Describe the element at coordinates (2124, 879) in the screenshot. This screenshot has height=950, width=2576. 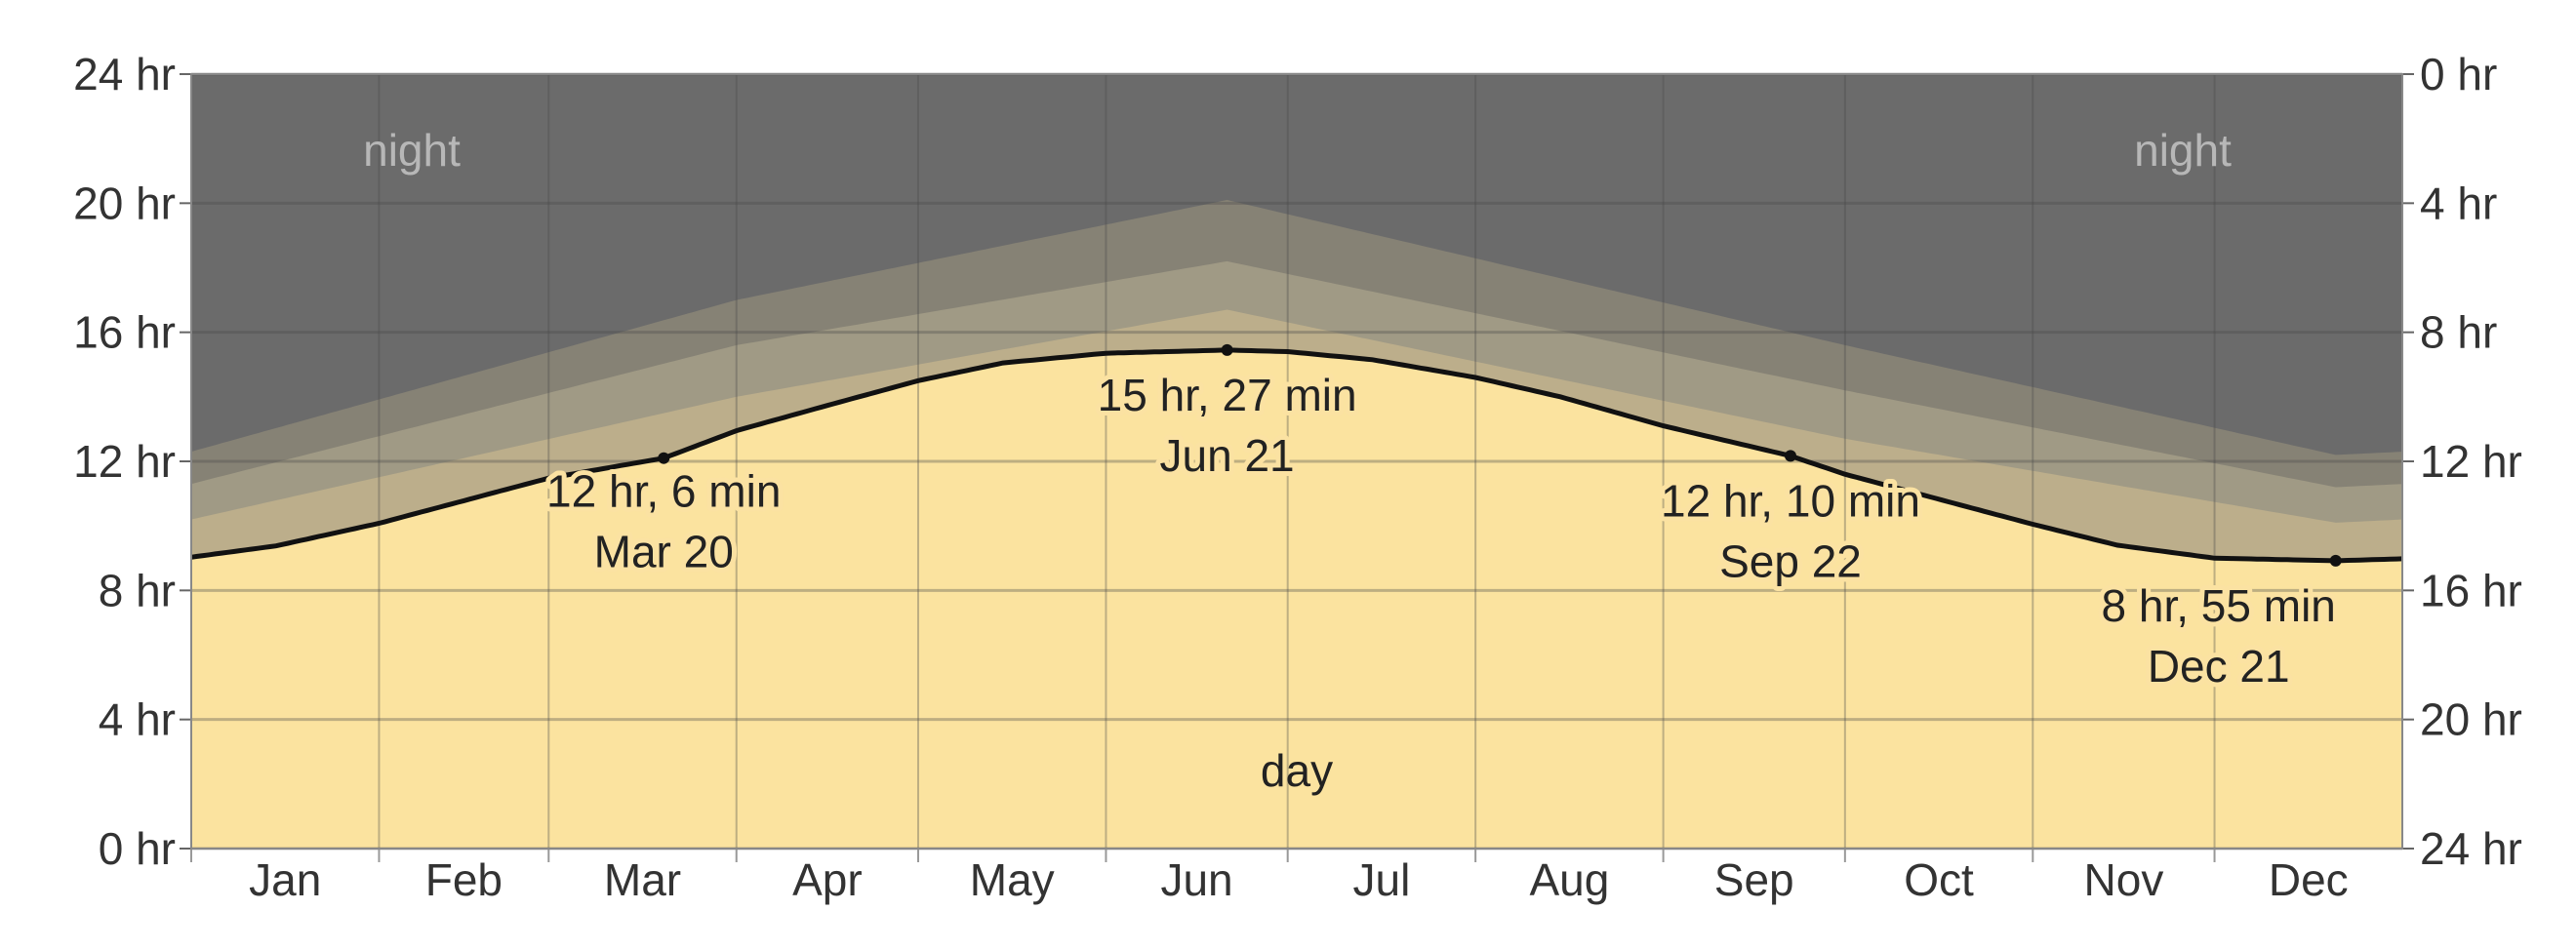
I see `month-label: Nov` at that location.